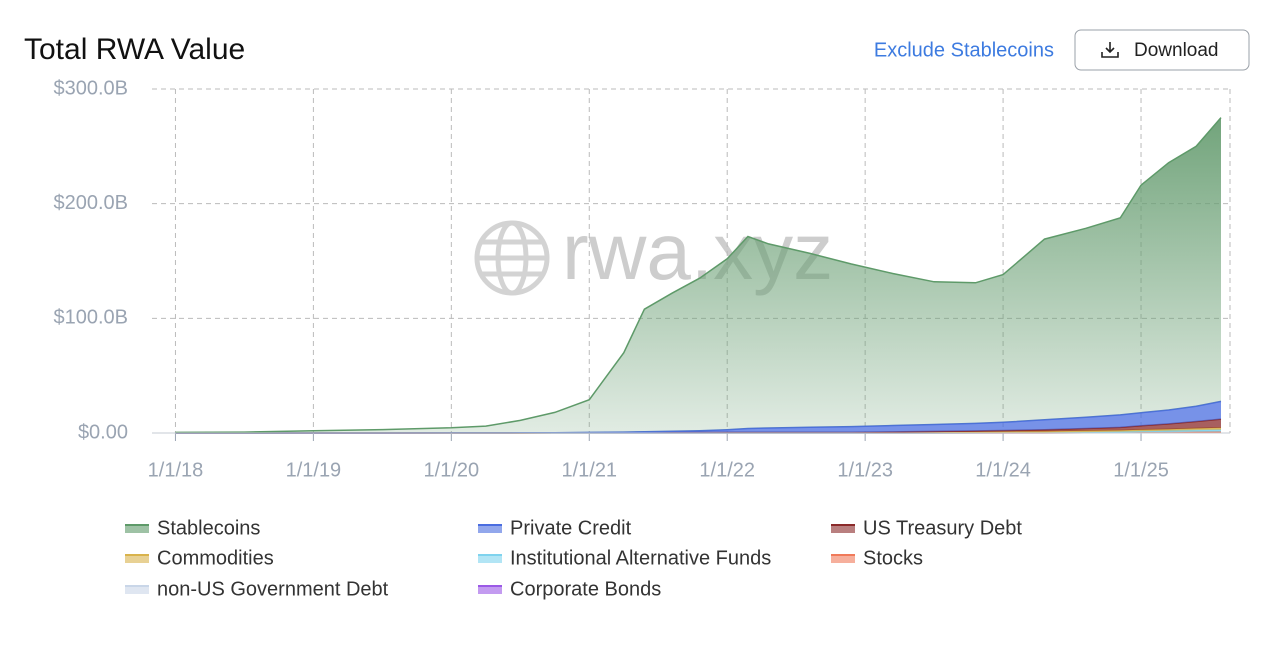 The image size is (1280, 667). Describe the element at coordinates (571, 528) in the screenshot. I see `legend-label: Private Credit` at that location.